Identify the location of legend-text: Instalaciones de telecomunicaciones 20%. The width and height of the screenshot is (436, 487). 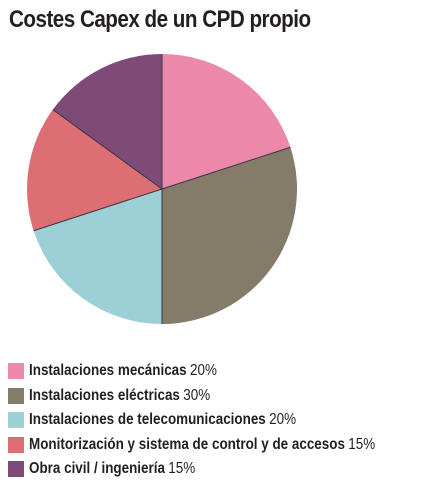
(162, 420).